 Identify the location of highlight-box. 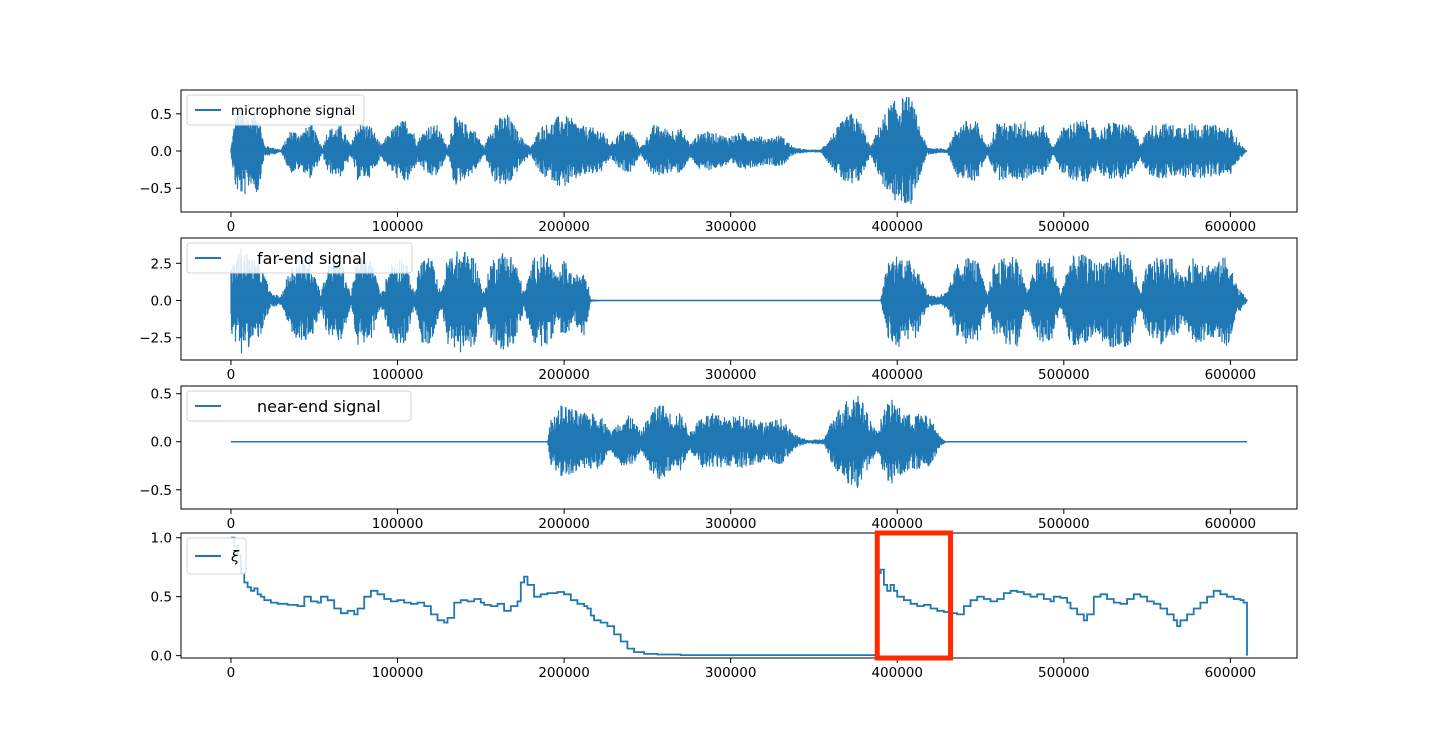
(914, 595).